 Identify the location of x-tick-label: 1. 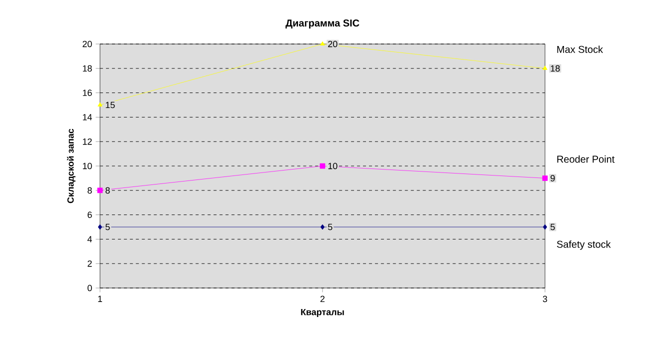
(100, 299).